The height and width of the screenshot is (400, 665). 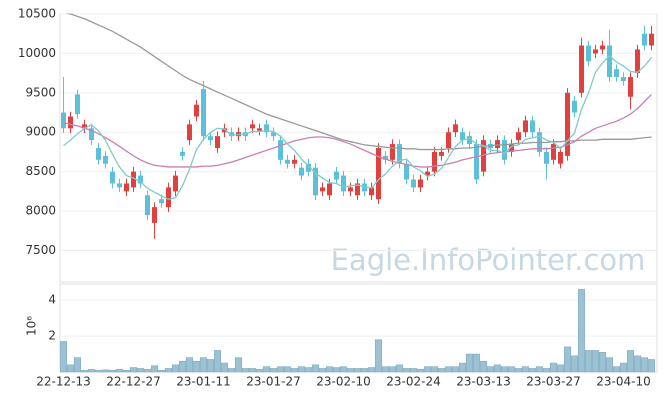 What do you see at coordinates (40, 92) in the screenshot?
I see `y-tick-label: 9500` at bounding box center [40, 92].